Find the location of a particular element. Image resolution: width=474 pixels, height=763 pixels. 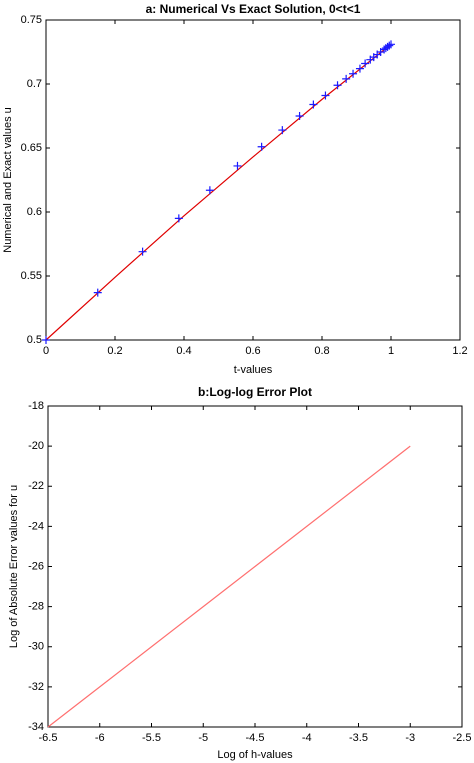

x-tick-label: 1.2 is located at coordinates (459, 351).